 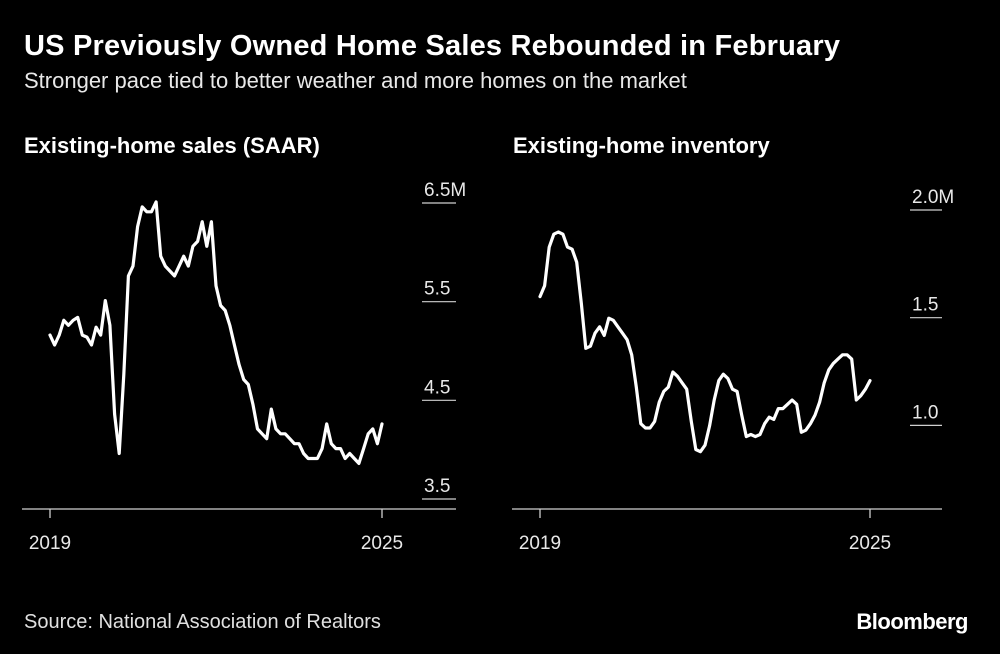 I want to click on inventory-y-tick-label: 1.5, so click(x=925, y=305).